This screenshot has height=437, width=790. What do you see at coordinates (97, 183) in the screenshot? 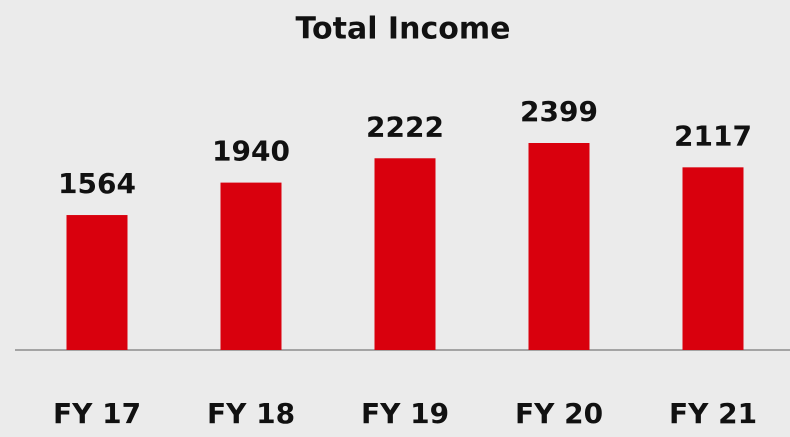
I see `data-label: 1564` at bounding box center [97, 183].